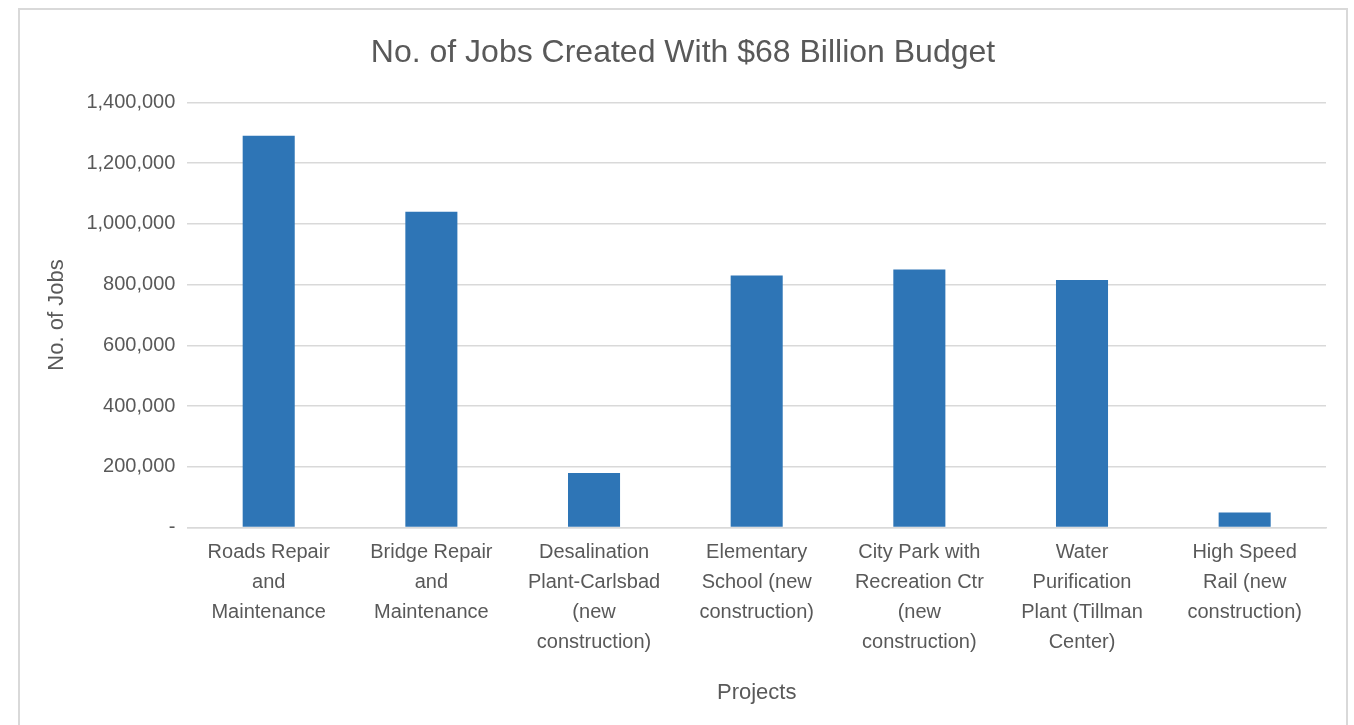  What do you see at coordinates (269, 581) in the screenshot?
I see `x-tick-label: Roads Repair and Maintenance` at bounding box center [269, 581].